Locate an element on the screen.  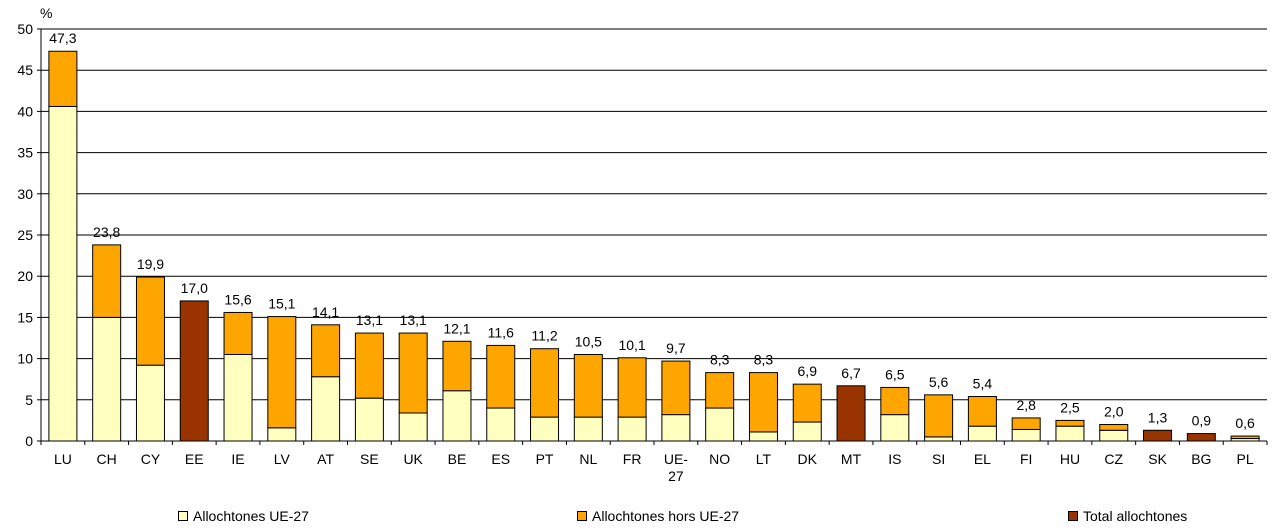
data-label: 6,5 is located at coordinates (895, 374).